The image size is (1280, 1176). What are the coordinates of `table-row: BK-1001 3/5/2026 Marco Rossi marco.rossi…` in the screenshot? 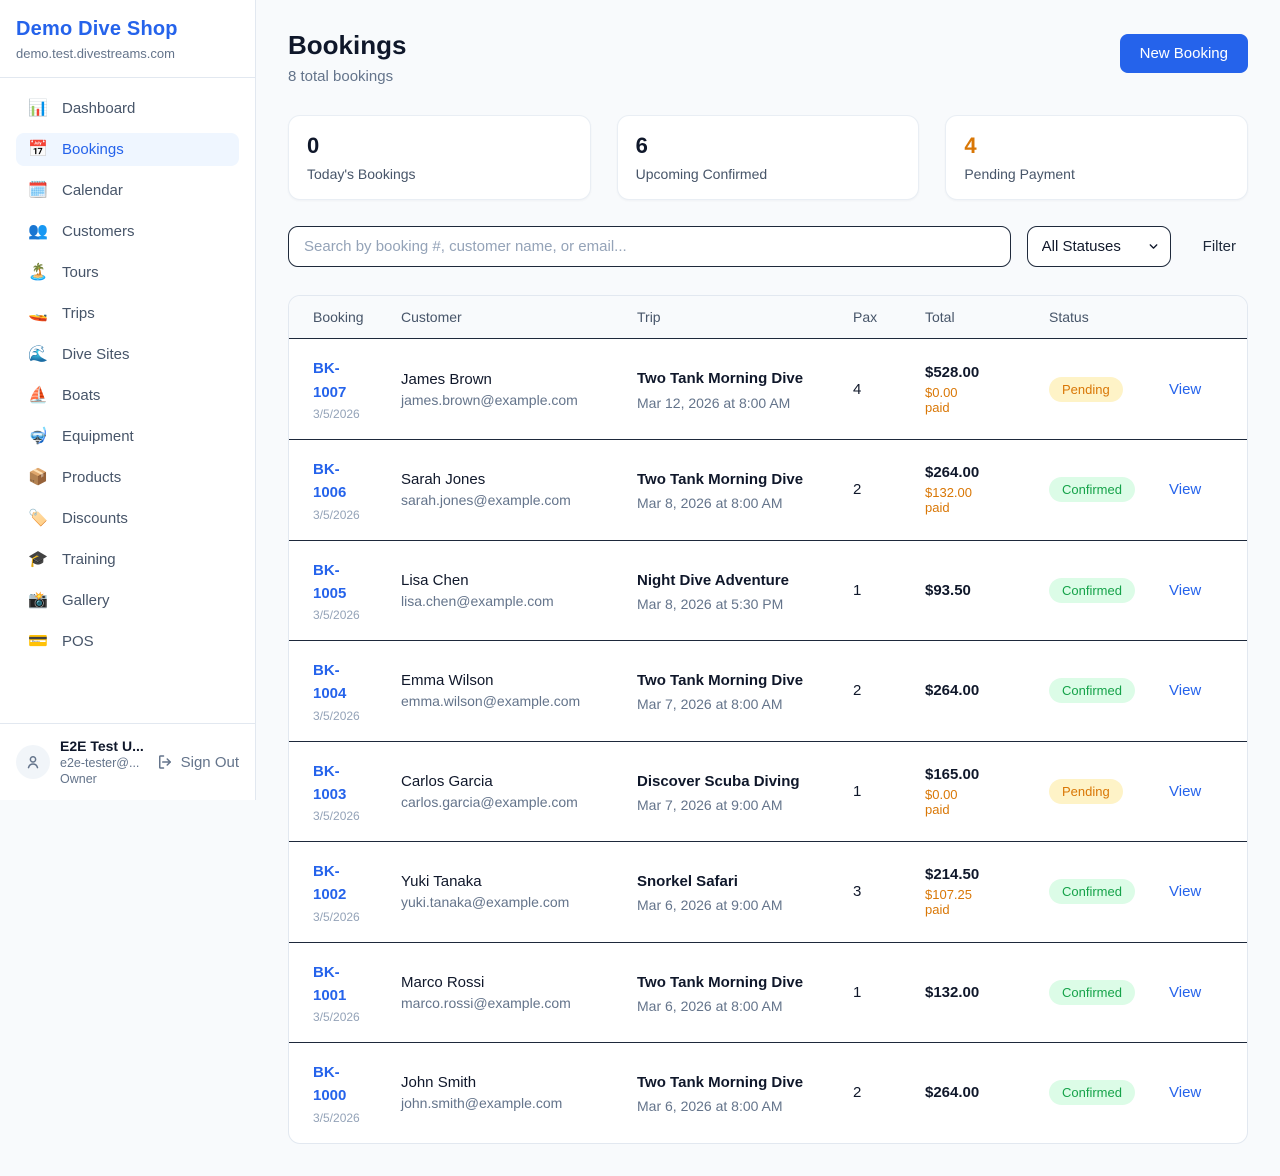 It's located at (768, 992).